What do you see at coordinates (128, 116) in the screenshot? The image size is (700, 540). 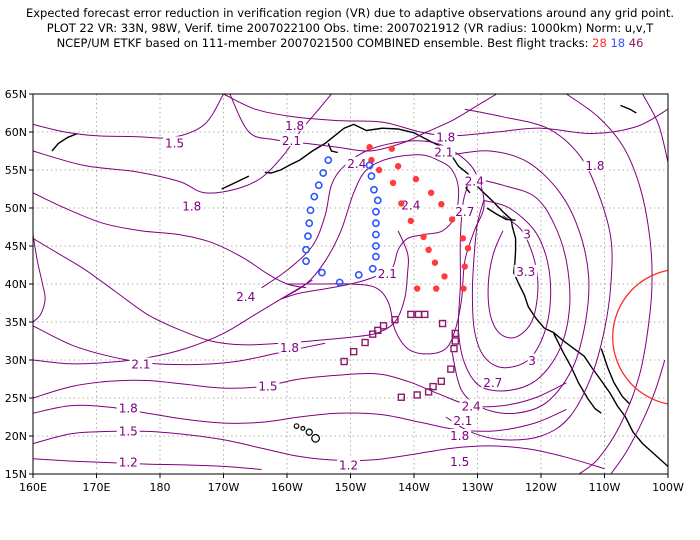 I see `contour-1.5-north` at bounding box center [128, 116].